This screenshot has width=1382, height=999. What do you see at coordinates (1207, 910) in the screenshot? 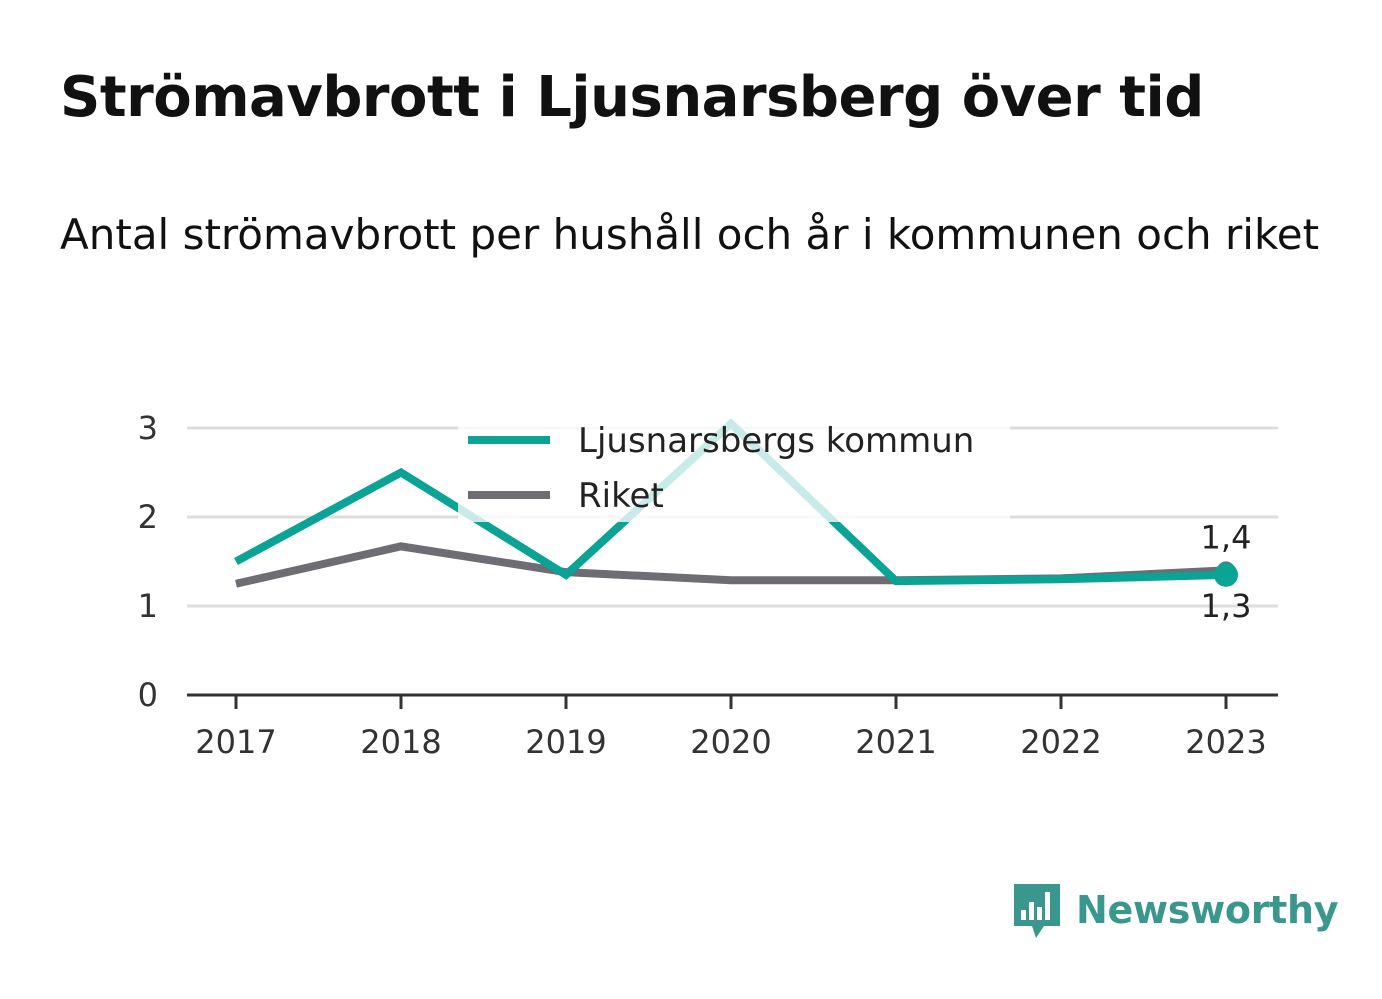
I see `brand-name: Newsworthy` at bounding box center [1207, 910].